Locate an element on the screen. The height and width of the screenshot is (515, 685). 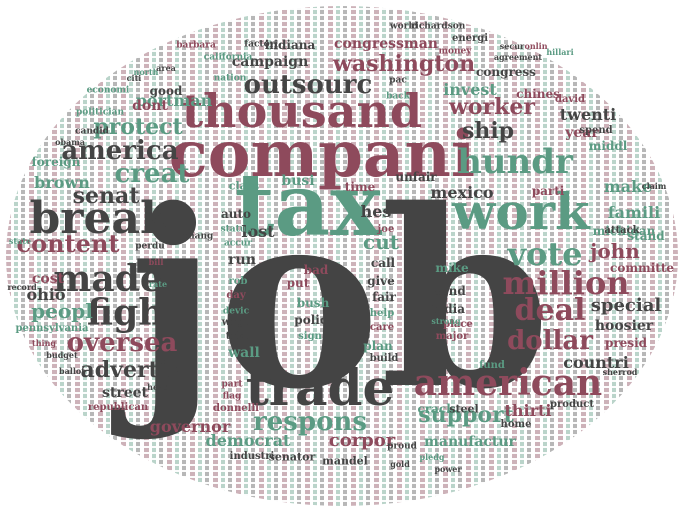
word-citi: citi is located at coordinates (134, 78).